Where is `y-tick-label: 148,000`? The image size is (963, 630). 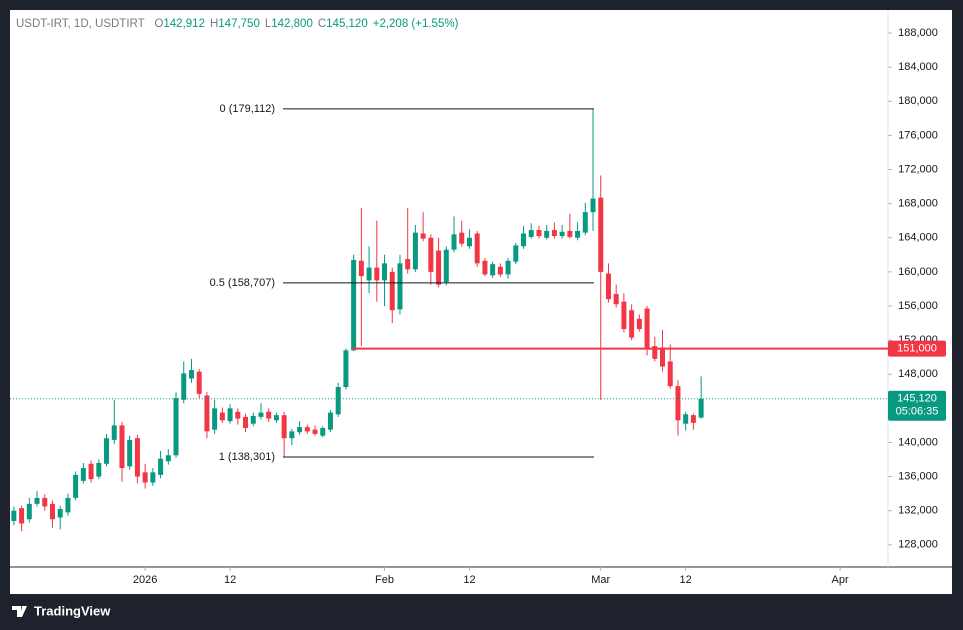 y-tick-label: 148,000 is located at coordinates (918, 374).